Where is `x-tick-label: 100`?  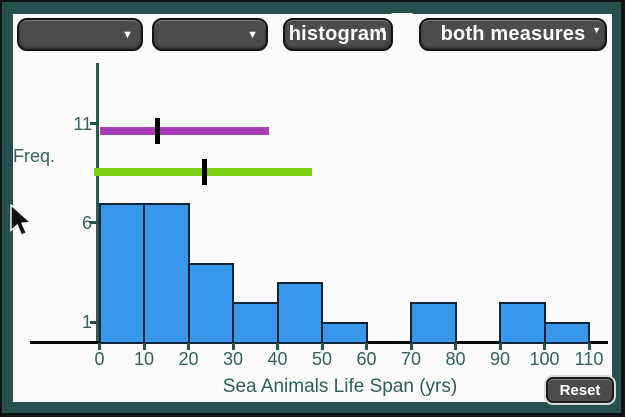 x-tick-label: 100 is located at coordinates (544, 359).